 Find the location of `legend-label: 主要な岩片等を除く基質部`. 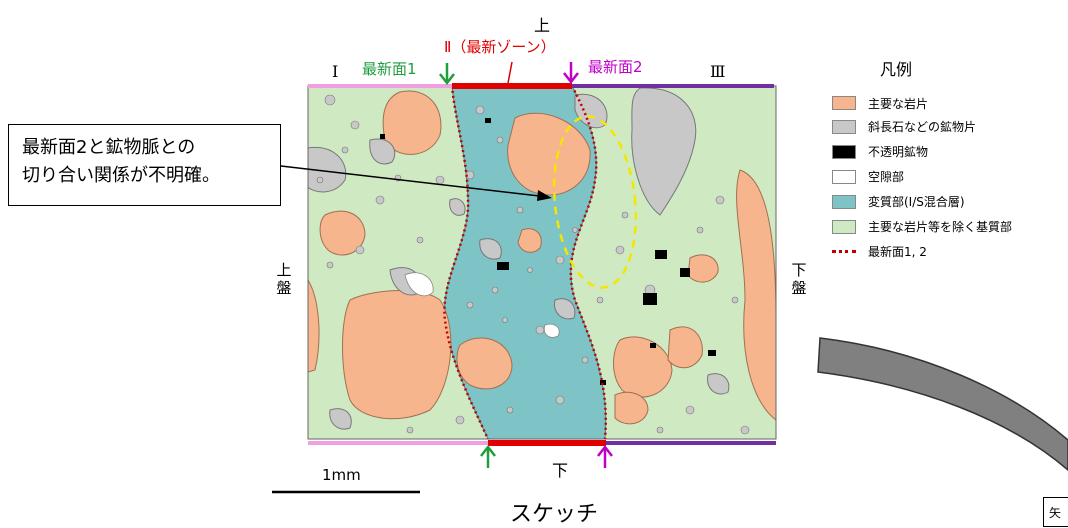

legend-label: 主要な岩片等を除く基質部 is located at coordinates (940, 227).